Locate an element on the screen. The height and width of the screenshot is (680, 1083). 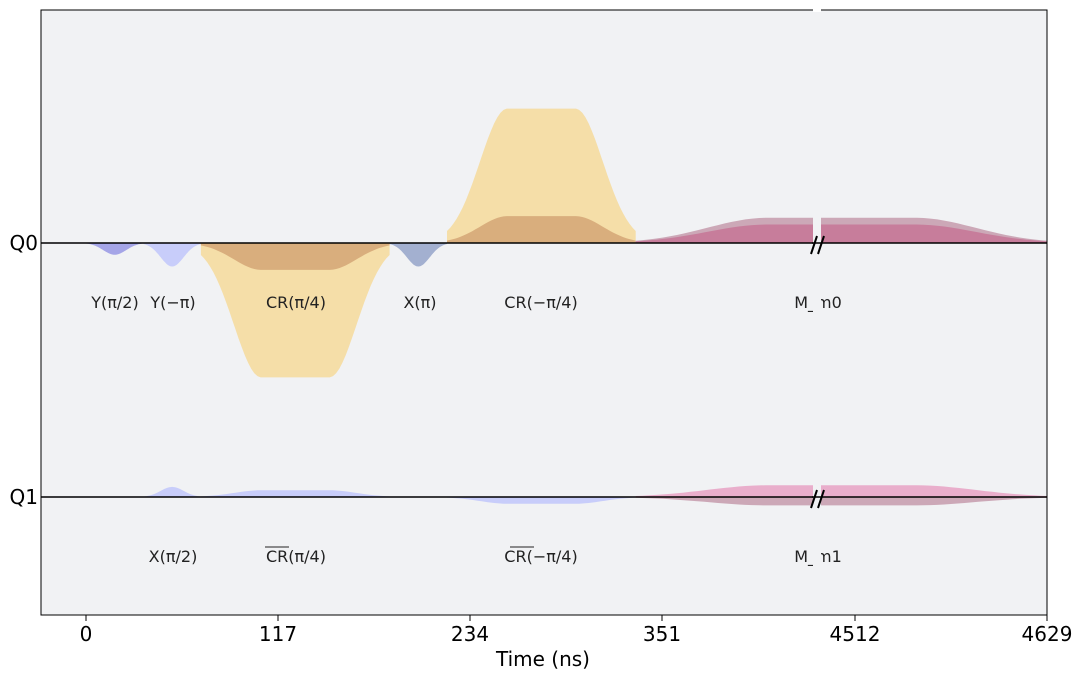
x-tick-label-3: 351 is located at coordinates (662, 634).